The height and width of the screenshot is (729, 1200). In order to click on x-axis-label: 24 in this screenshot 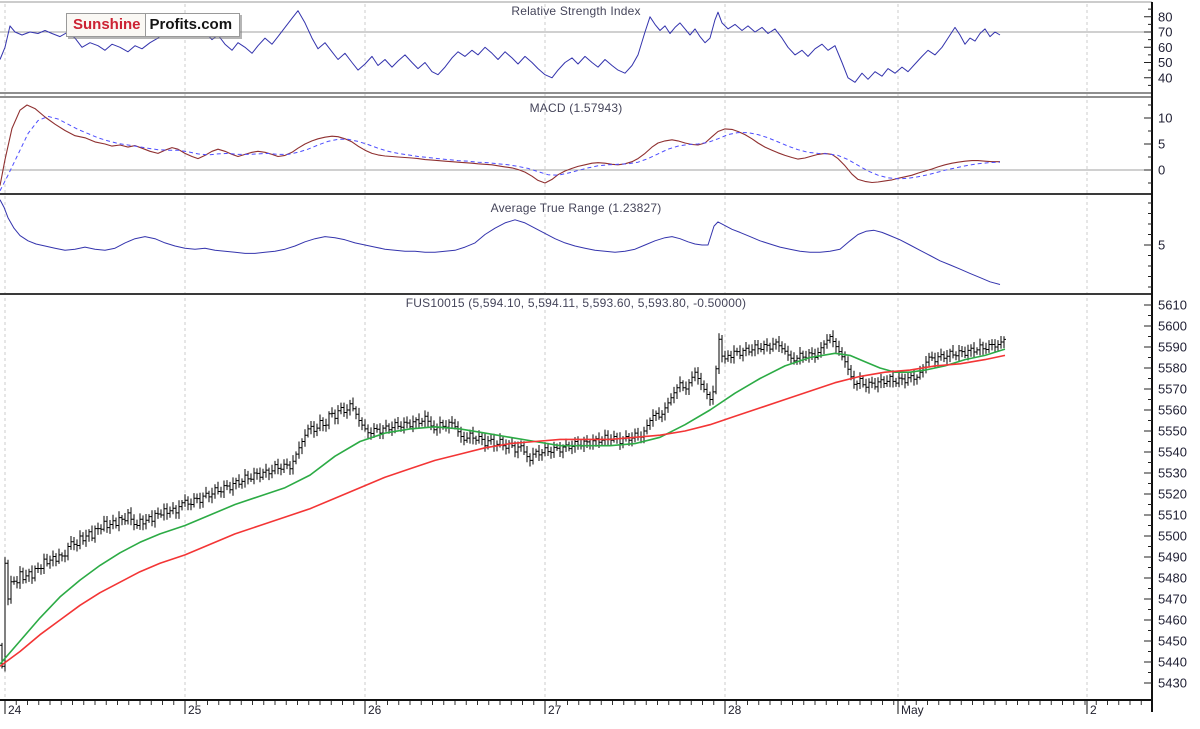, I will do `click(15, 710)`.